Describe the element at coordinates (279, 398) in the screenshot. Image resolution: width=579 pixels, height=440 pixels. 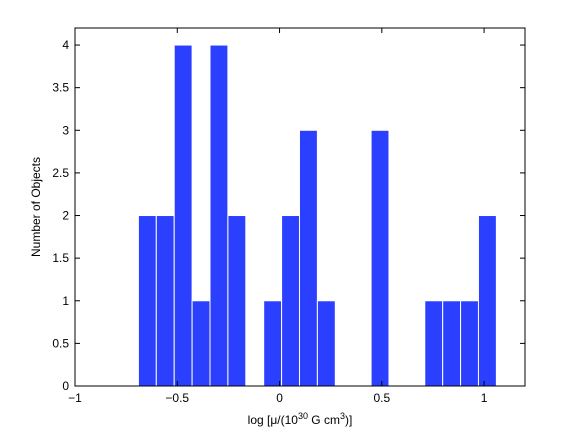
I see `x-tick-label-2: 0` at that location.